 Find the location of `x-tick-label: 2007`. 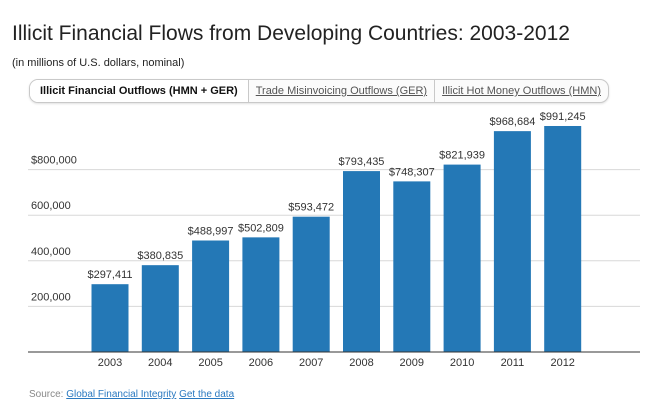

x-tick-label: 2007 is located at coordinates (311, 363).